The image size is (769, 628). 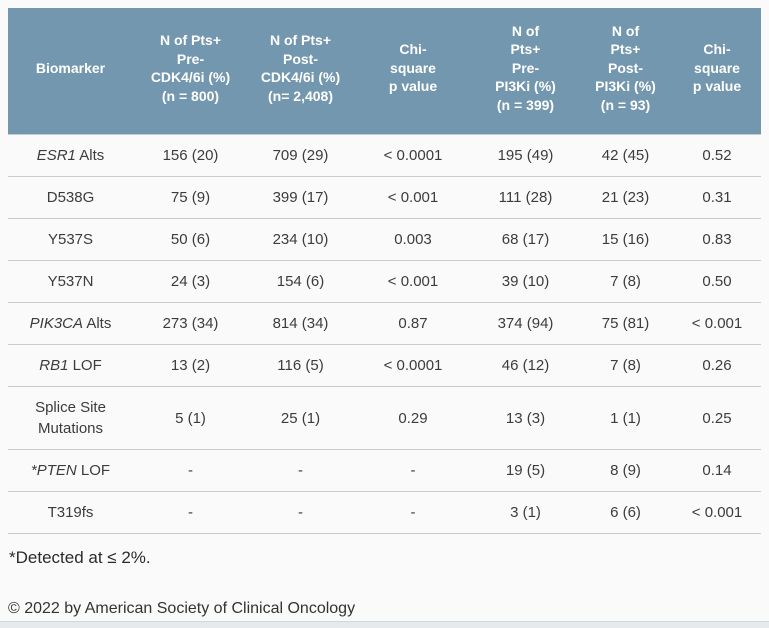 What do you see at coordinates (717, 155) in the screenshot?
I see `value-cell: 0.52` at bounding box center [717, 155].